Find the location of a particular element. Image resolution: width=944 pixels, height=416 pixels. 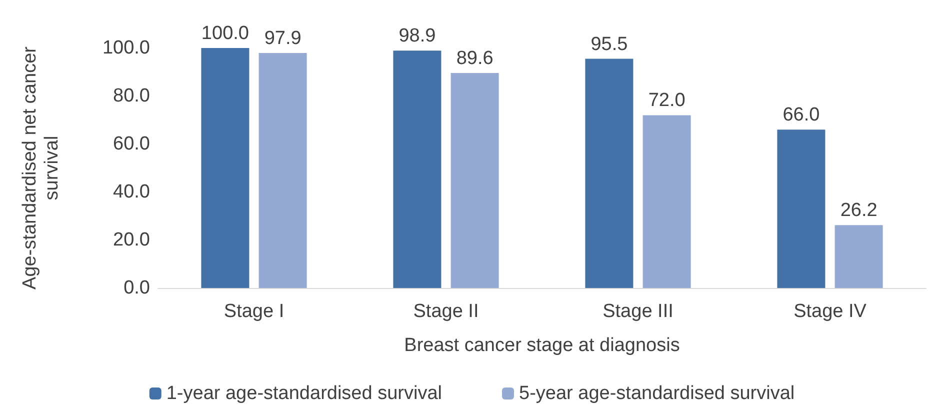

data-label: 98.9 is located at coordinates (417, 36).